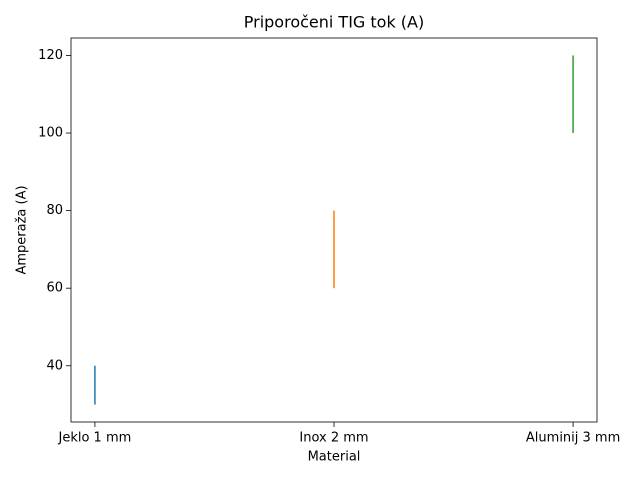 Image resolution: width=640 pixels, height=480 pixels. Describe the element at coordinates (573, 438) in the screenshot. I see `x-tick-label: Aluminij 3 mm` at that location.